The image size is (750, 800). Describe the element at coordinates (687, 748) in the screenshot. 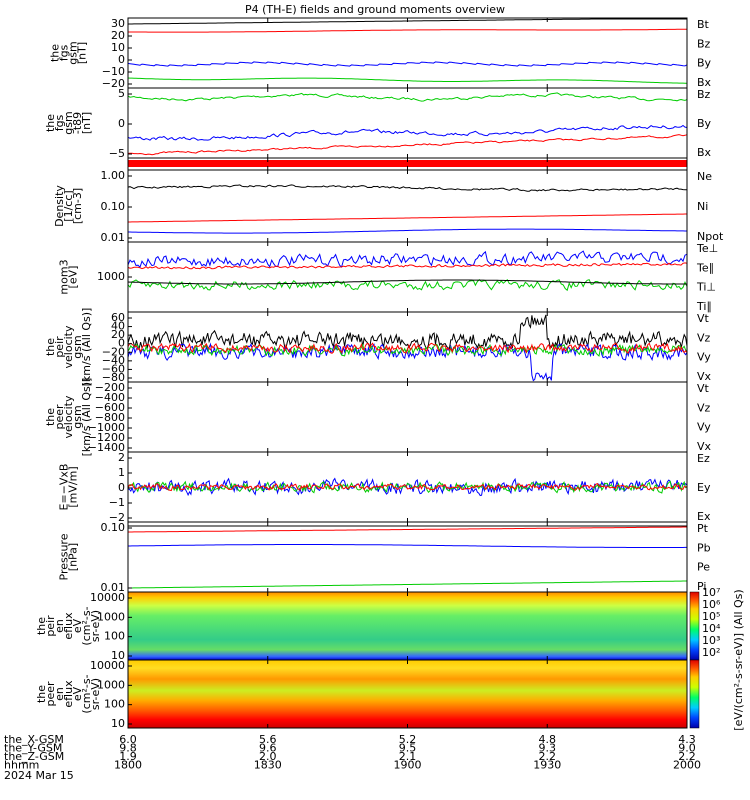

I see `coord-value: 9.0` at that location.